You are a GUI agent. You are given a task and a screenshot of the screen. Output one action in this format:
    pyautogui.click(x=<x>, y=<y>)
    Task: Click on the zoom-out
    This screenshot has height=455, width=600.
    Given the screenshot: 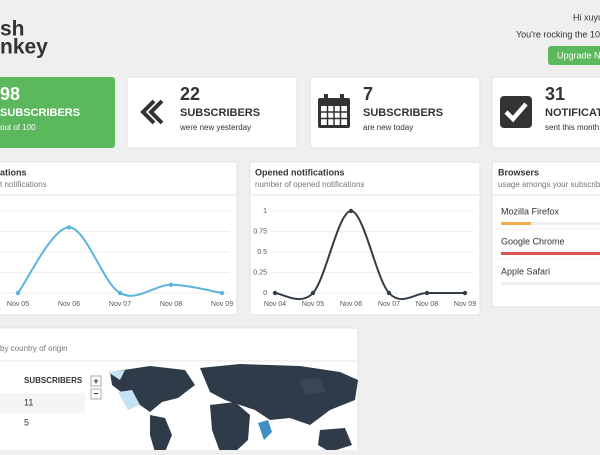 What is the action you would take?
    pyautogui.click(x=96, y=394)
    